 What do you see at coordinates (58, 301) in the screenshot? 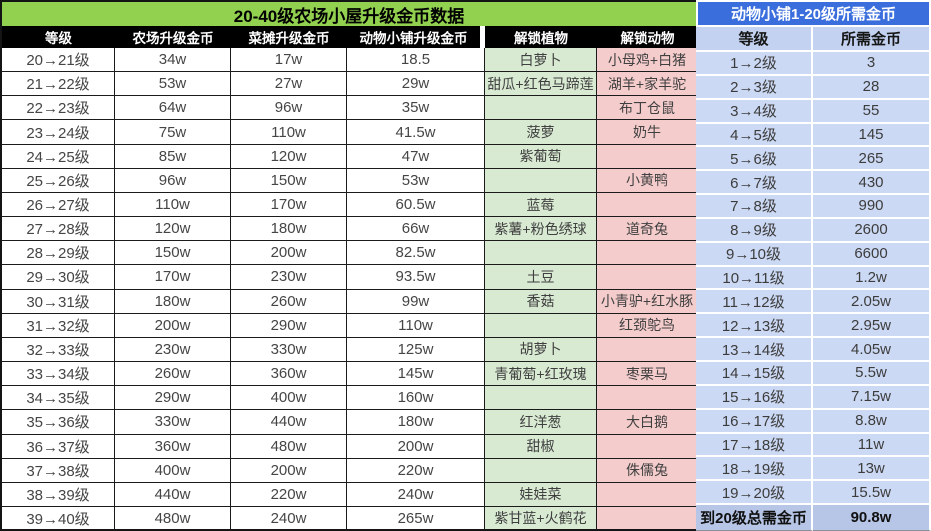
I see `level-cell: 30→31级` at bounding box center [58, 301].